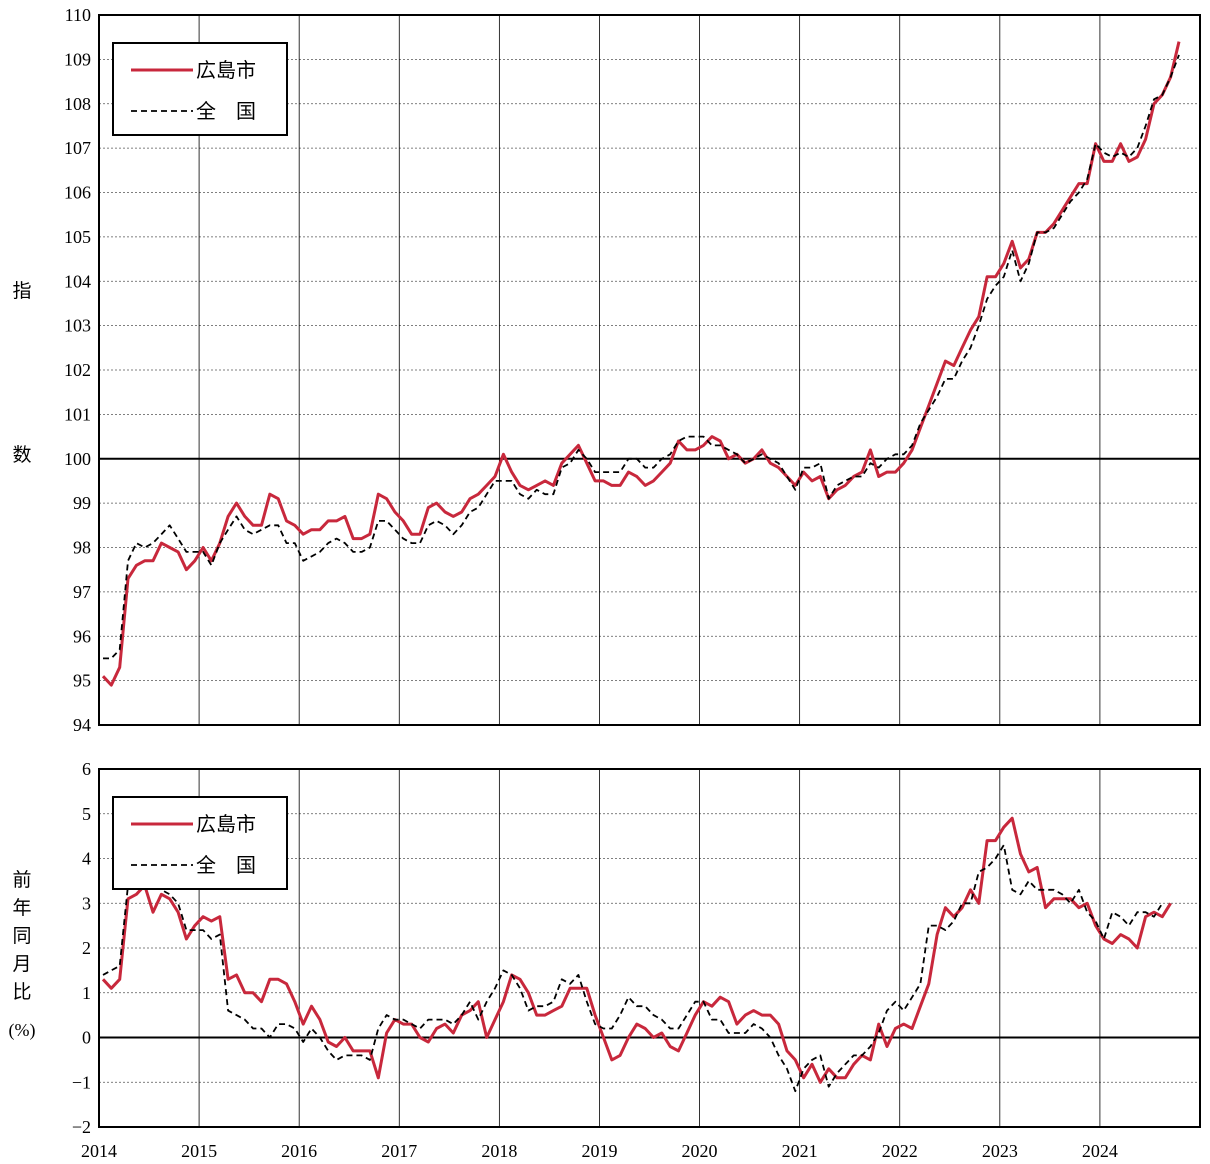 Image resolution: width=1210 pixels, height=1164 pixels. What do you see at coordinates (86, 903) in the screenshot?
I see `y-tick-label: 3` at bounding box center [86, 903].